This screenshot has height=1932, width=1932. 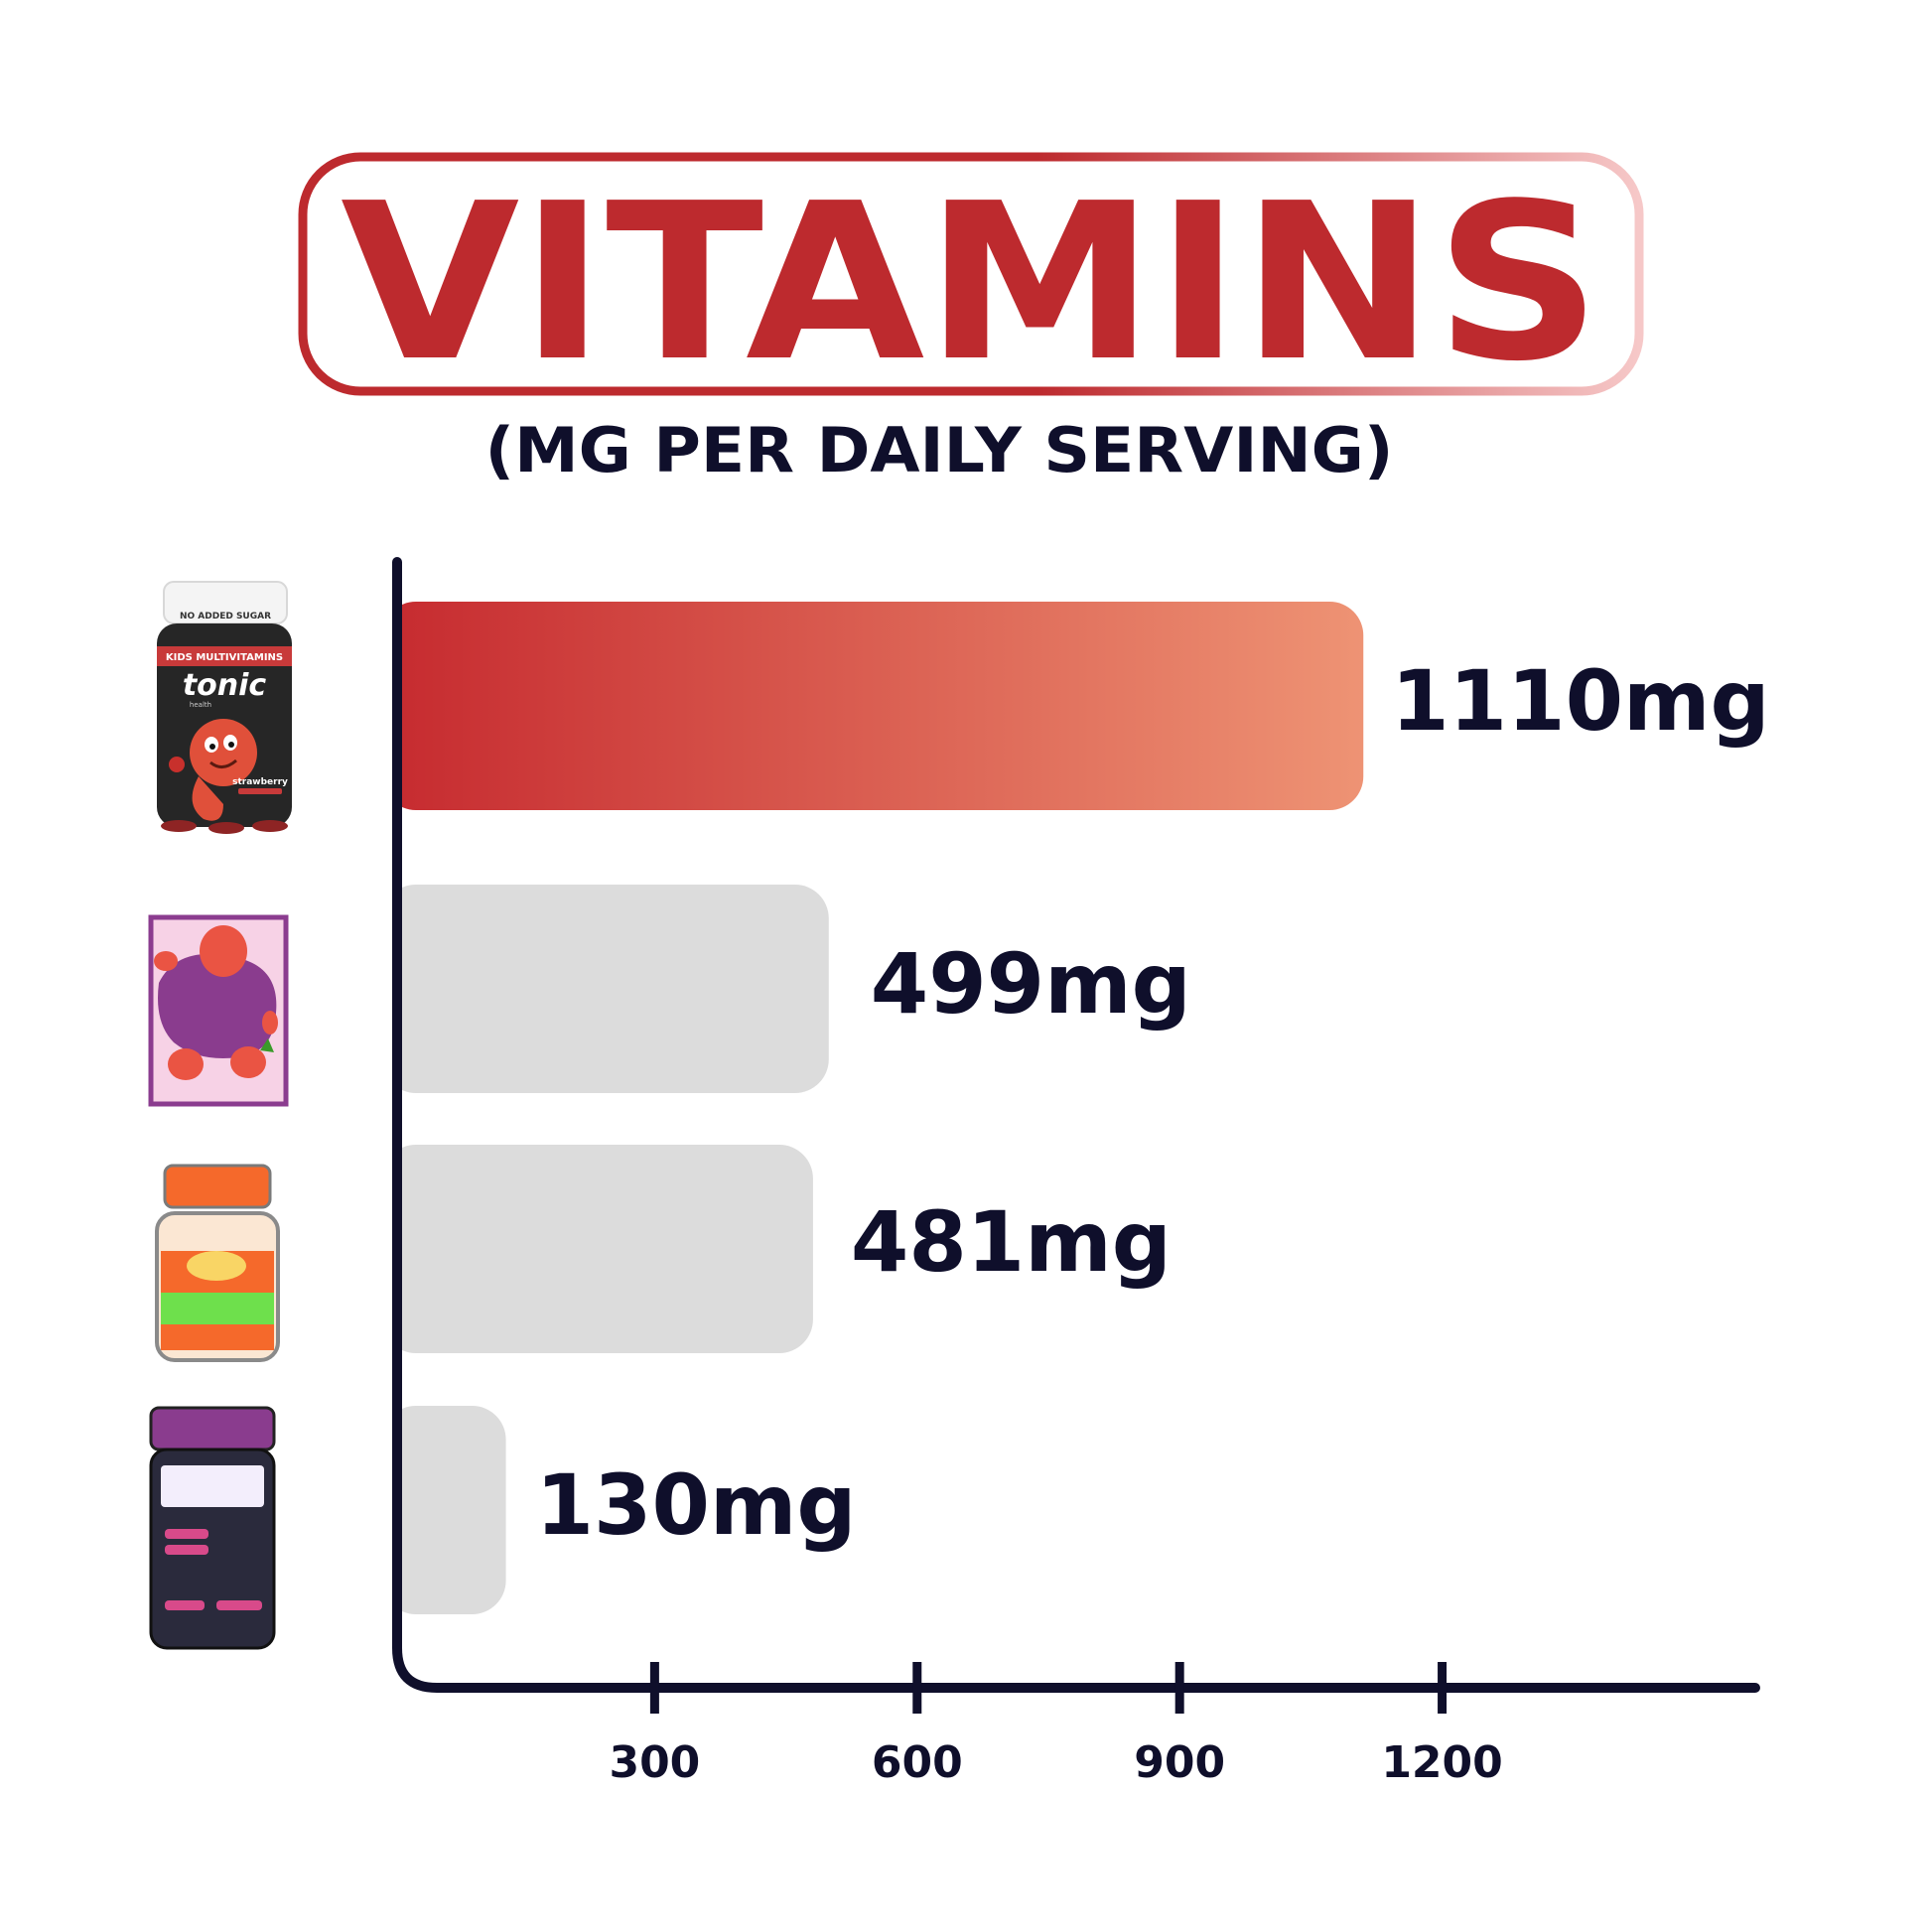 What do you see at coordinates (1441, 1762) in the screenshot?
I see `x-tick-label-1200: 1200` at bounding box center [1441, 1762].